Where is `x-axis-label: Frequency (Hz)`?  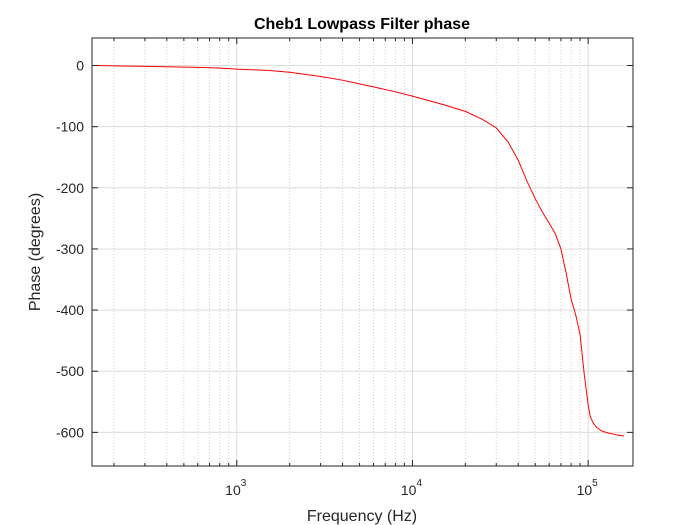
x-axis-label: Frequency (Hz) is located at coordinates (362, 516).